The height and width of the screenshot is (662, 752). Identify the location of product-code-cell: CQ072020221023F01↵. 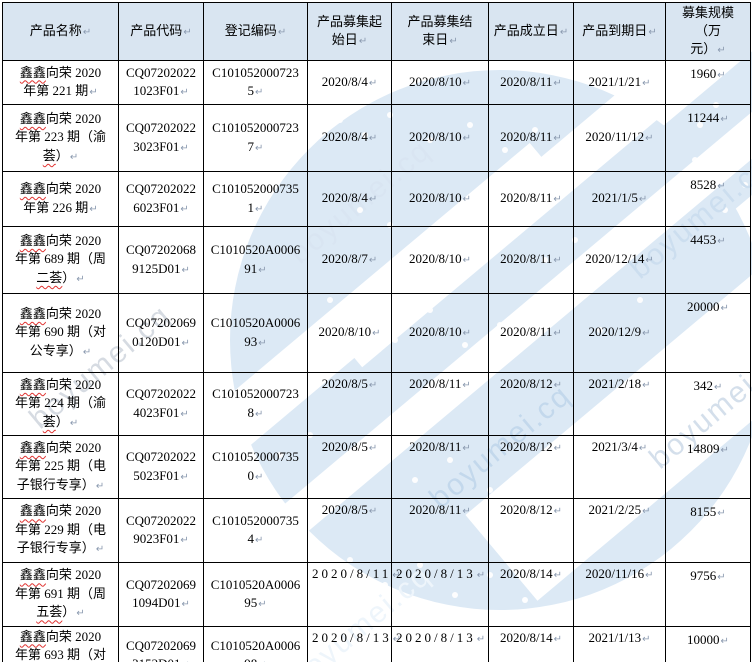
(161, 82).